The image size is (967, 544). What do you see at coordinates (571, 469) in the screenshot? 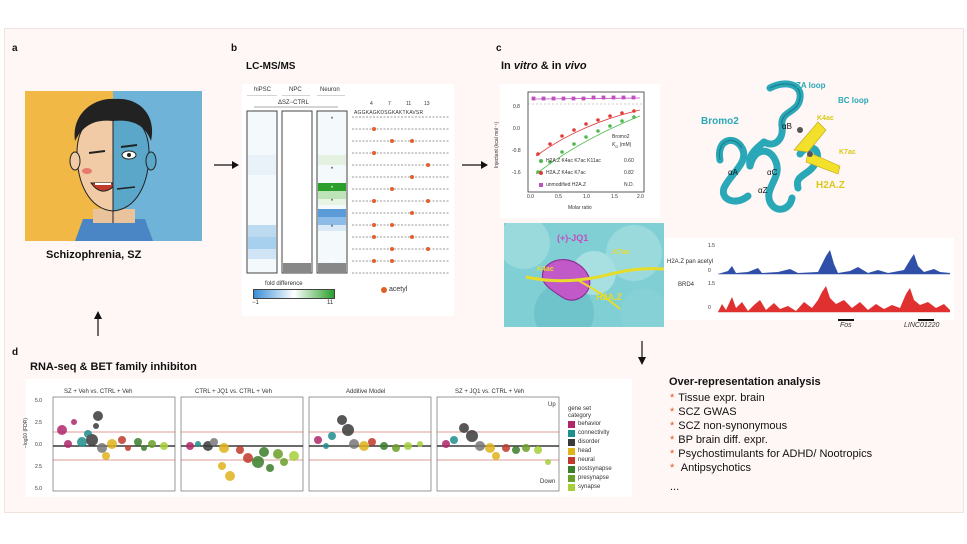
I see `legend-swatch-postsynapse` at bounding box center [571, 469].